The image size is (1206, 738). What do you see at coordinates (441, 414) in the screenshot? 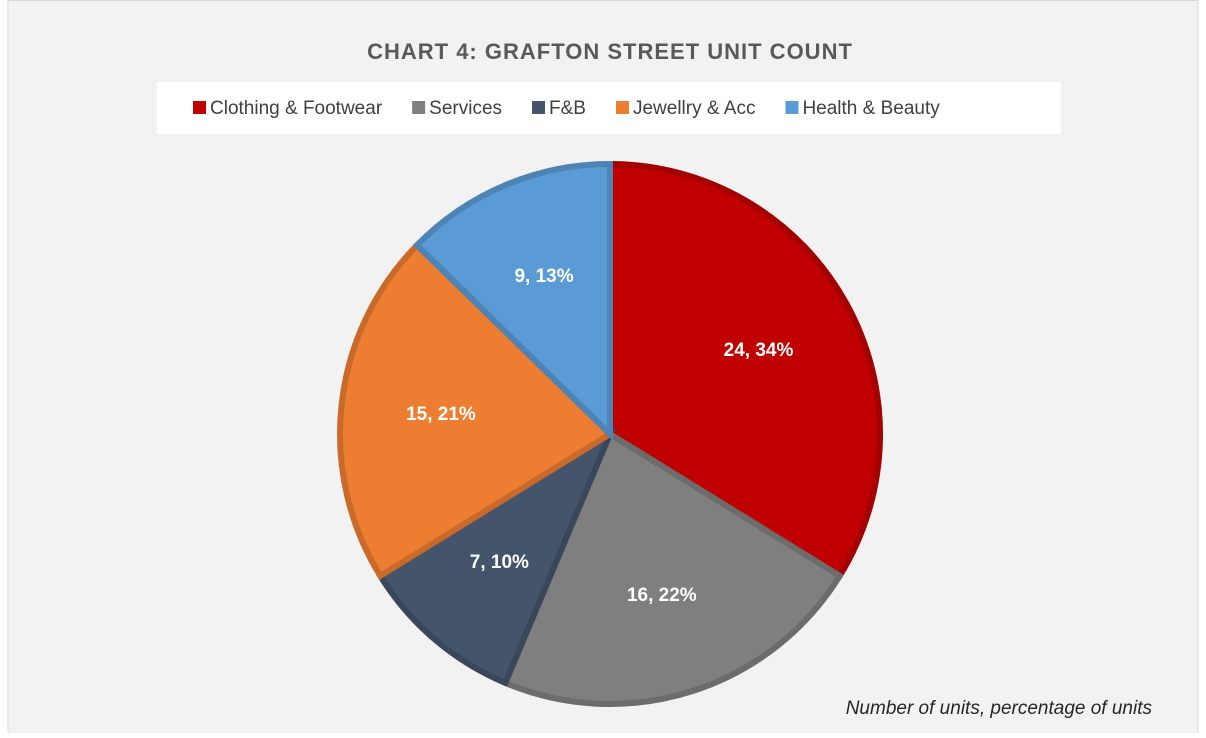
I see `data-label: 15, 21%` at bounding box center [441, 414].